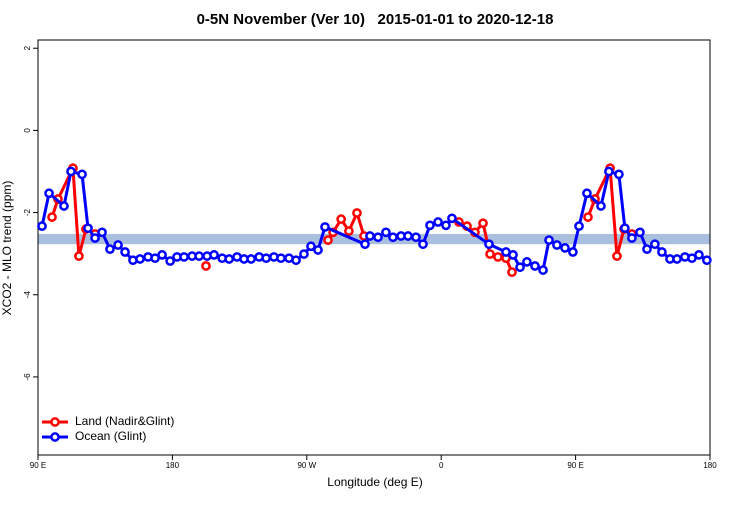 Image resolution: width=750 pixels, height=505 pixels. Describe the element at coordinates (27, 130) in the screenshot. I see `y-tick-label: 0` at that location.